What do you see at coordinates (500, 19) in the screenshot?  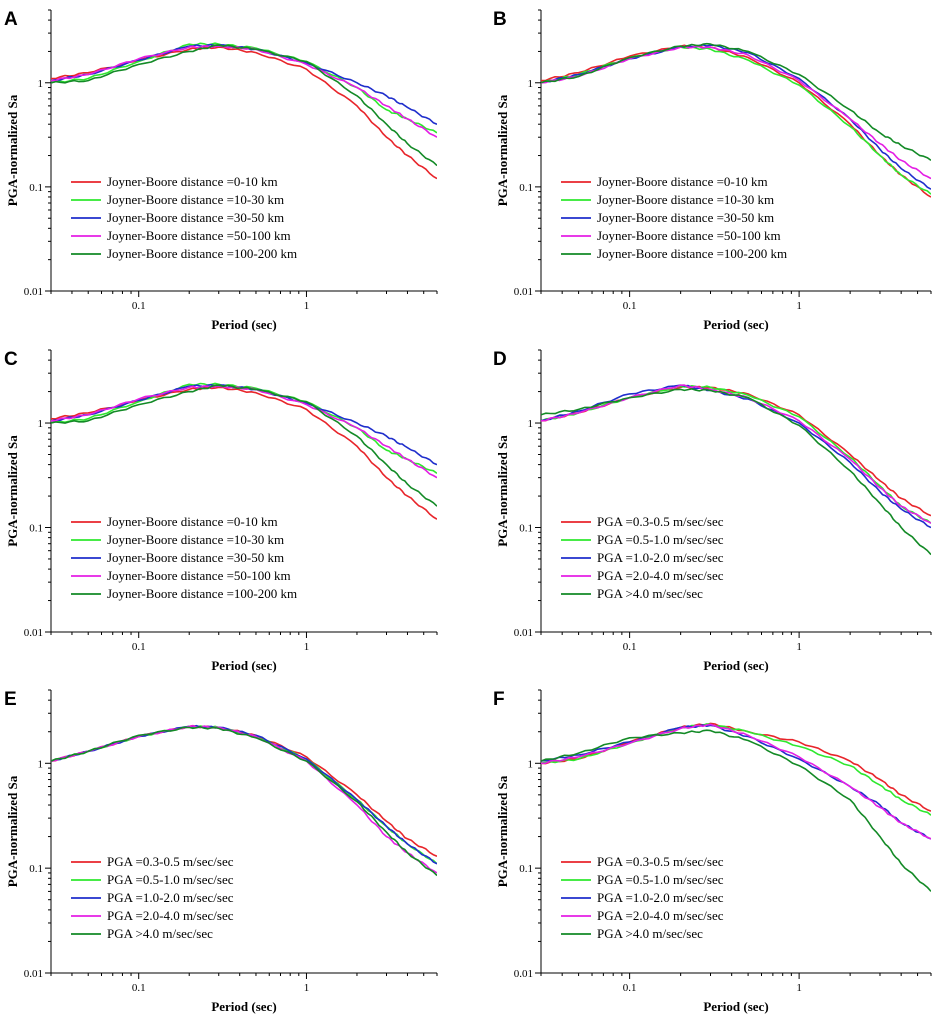 I see `panel-label: B` at bounding box center [500, 19].